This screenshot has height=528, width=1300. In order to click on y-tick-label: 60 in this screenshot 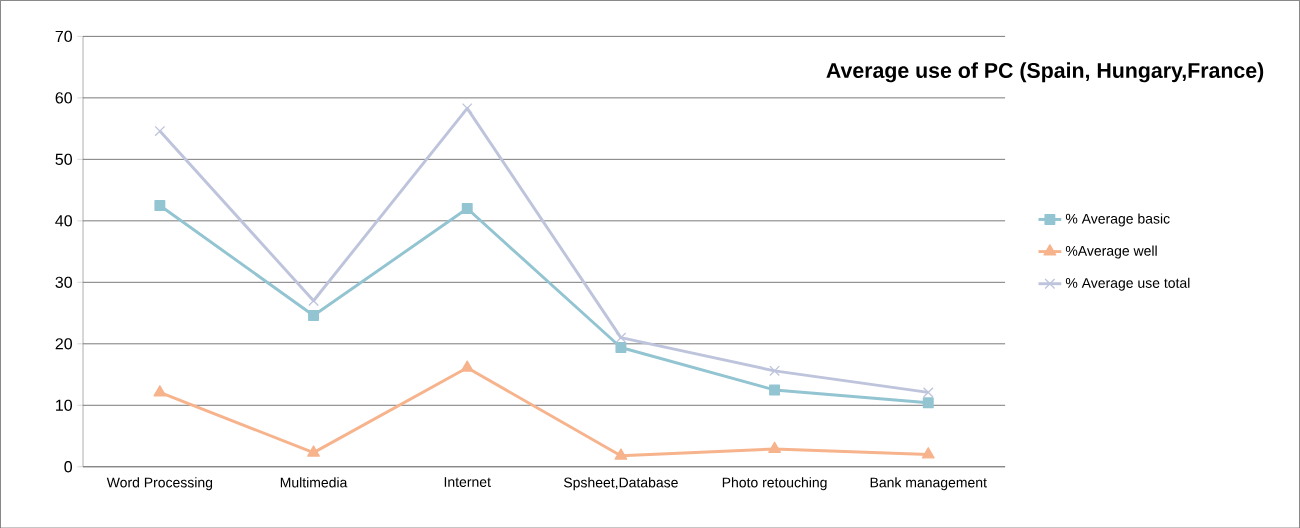, I will do `click(64, 97)`.